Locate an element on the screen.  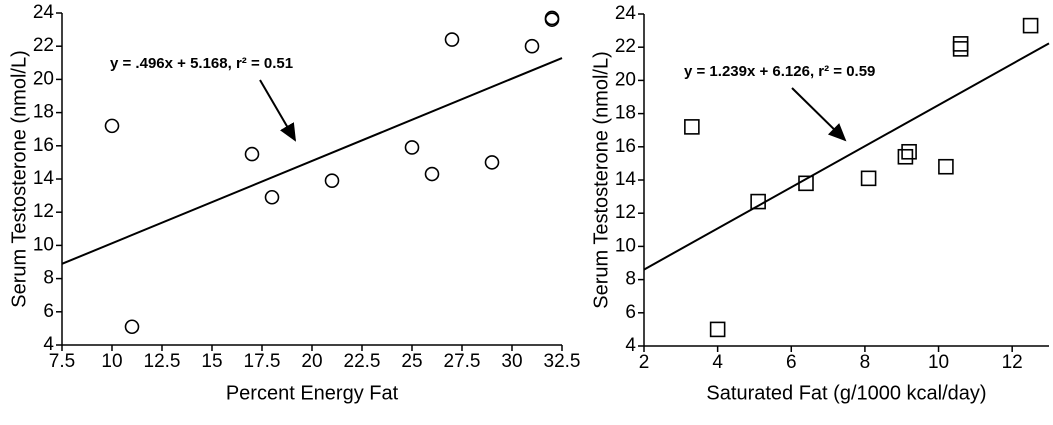
x-tick-label: 25 is located at coordinates (411, 361).